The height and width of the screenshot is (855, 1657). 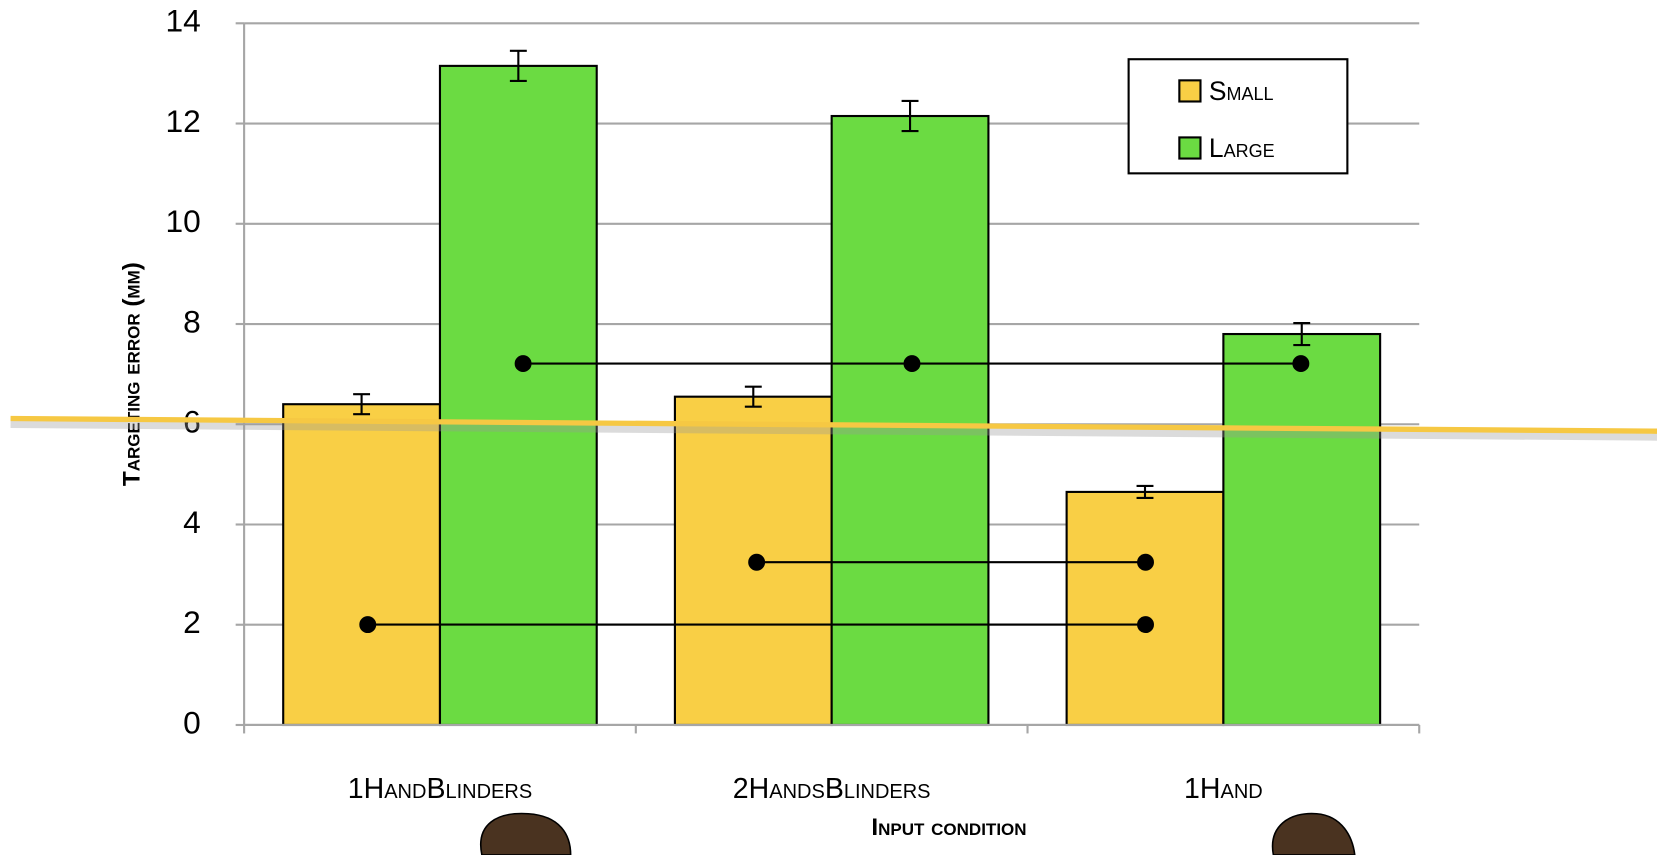 What do you see at coordinates (192, 722) in the screenshot?
I see `y-tick-label: 0` at bounding box center [192, 722].